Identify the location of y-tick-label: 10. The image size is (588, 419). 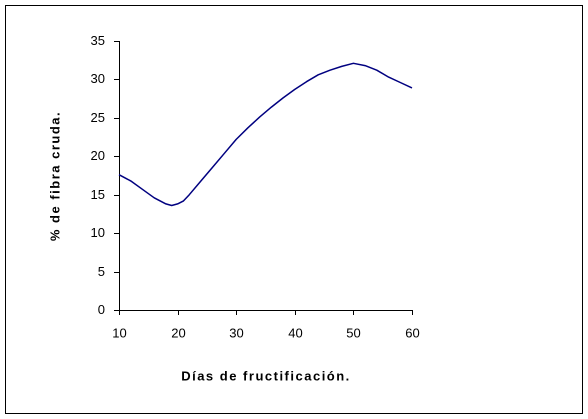
(98, 232).